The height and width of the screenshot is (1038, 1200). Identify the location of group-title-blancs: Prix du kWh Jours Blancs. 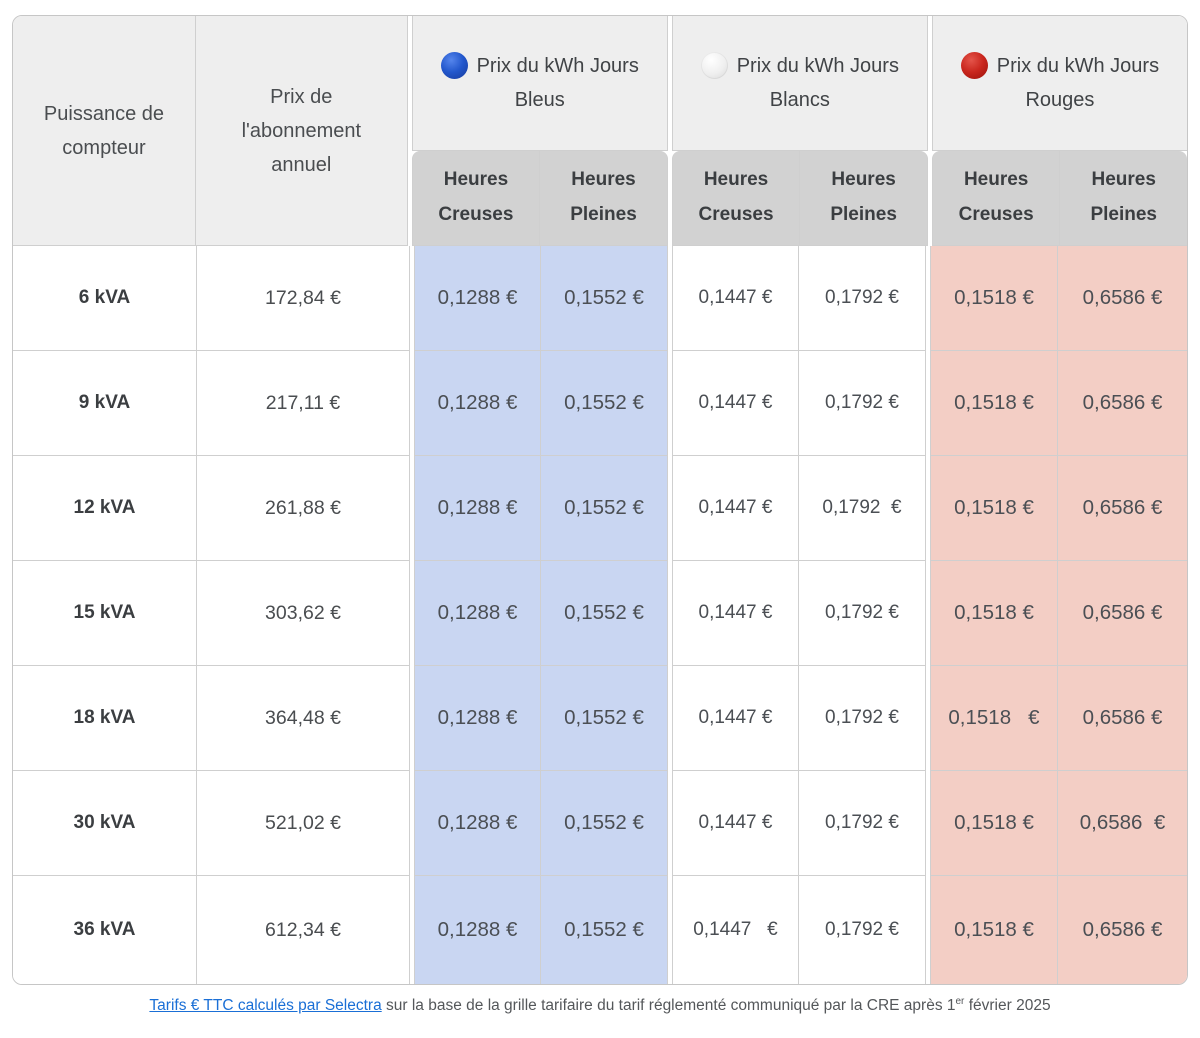
(799, 83).